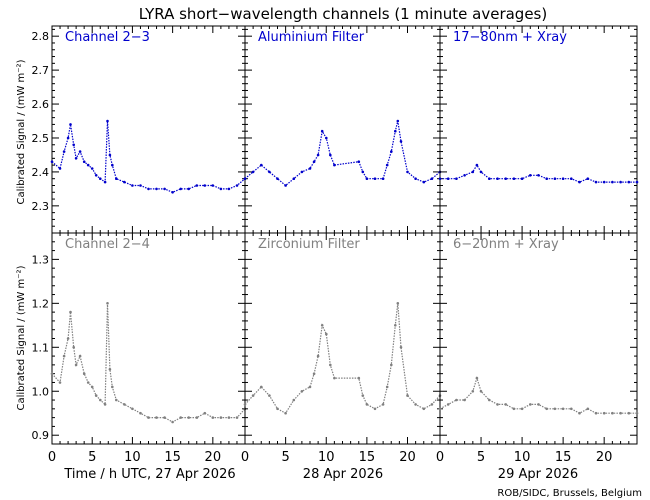 This screenshot has width=650, height=500. What do you see at coordinates (309, 244) in the screenshot?
I see `panel-label: Zirconium Filter` at bounding box center [309, 244].